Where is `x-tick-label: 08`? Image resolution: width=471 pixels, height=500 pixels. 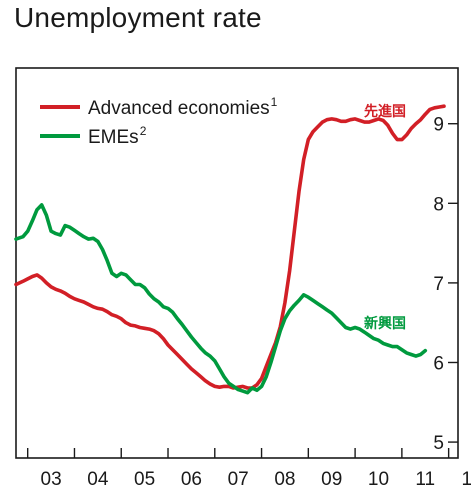
x-tick-label: 08 is located at coordinates (284, 479).